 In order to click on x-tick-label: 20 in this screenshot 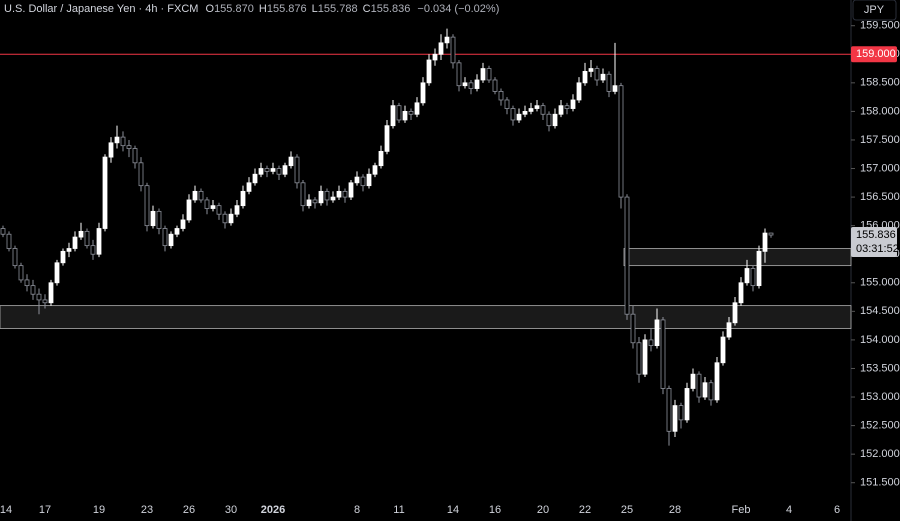, I will do `click(543, 510)`.